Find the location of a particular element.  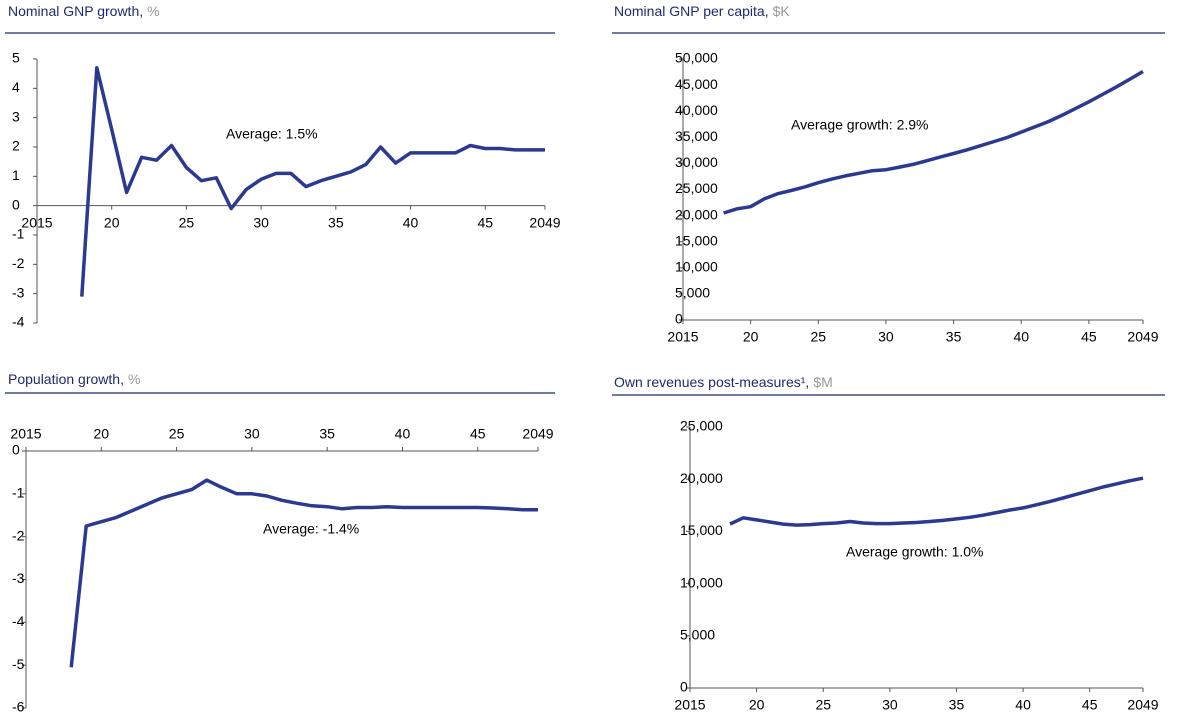

annotation: Average growth: 2.9% is located at coordinates (860, 125).